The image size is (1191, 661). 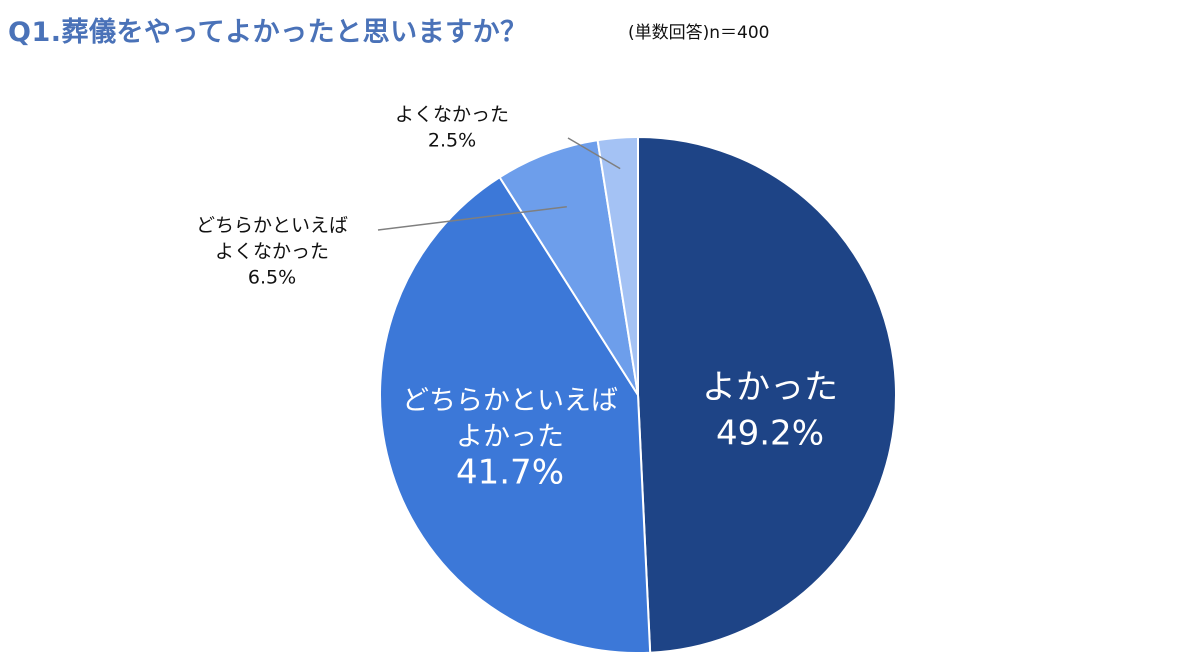 What do you see at coordinates (272, 226) in the screenshot?
I see `slice-category-label-2: どちらかといえば` at bounding box center [272, 226].